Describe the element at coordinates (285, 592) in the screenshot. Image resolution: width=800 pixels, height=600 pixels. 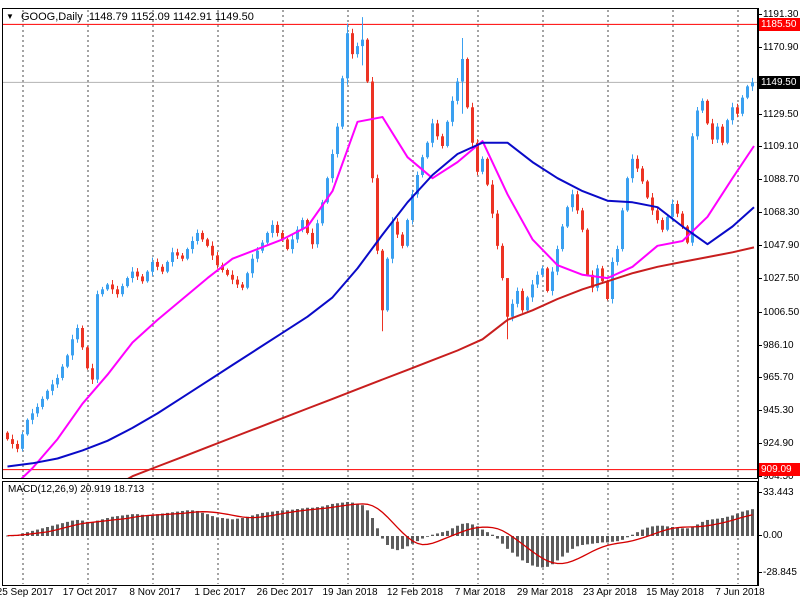
I see `date-tick-label: 26 Dec 2017` at that location.